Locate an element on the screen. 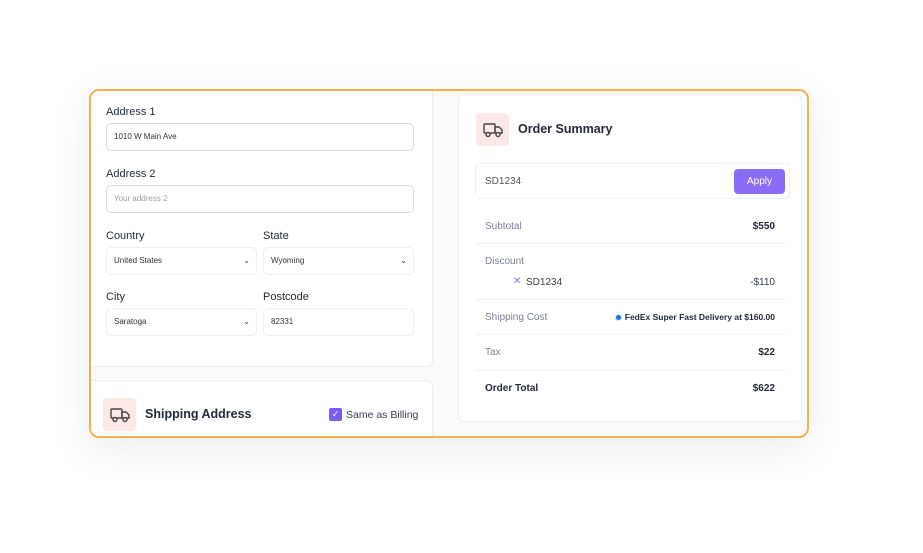  city-value: Saratoga is located at coordinates (130, 321).